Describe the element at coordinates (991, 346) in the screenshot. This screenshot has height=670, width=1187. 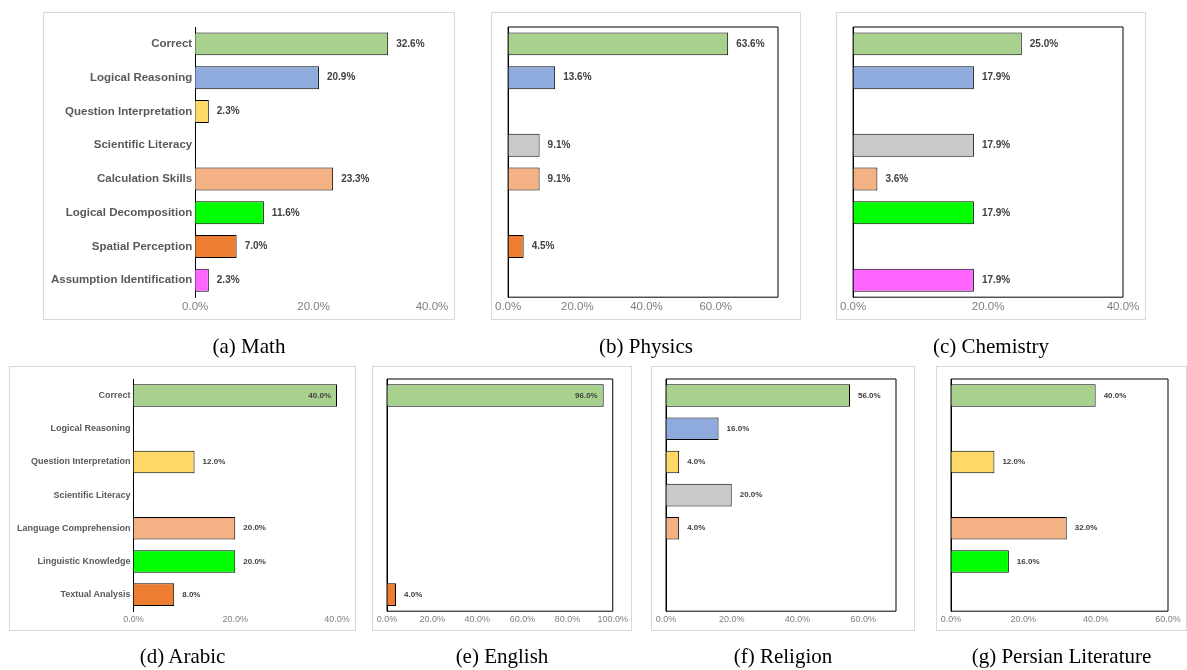
I see `text: (c) Chemistry` at that location.